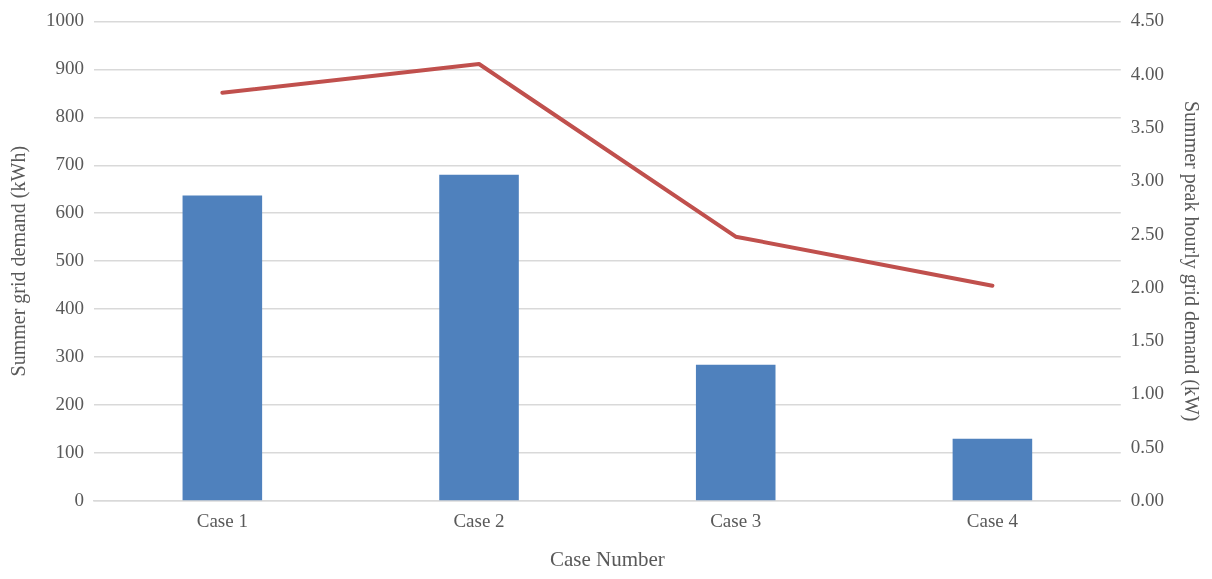 Image resolution: width=1212 pixels, height=579 pixels. I want to click on y2-axis-title: Summer peak hourly grid demand (kW), so click(1191, 261).